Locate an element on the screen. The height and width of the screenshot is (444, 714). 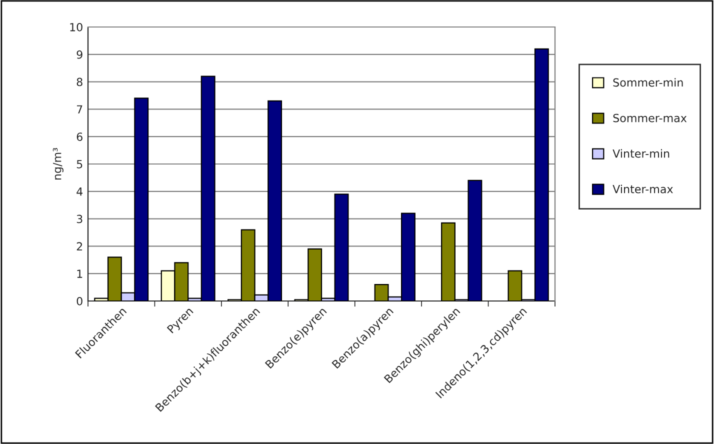
y-tick-label: 3 is located at coordinates (79, 219).